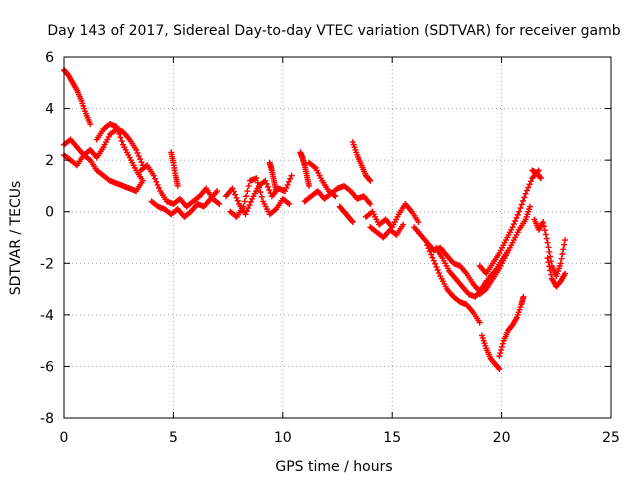  What do you see at coordinates (16, 238) in the screenshot?
I see `y-axis-label: SDTVAR / TECUs` at bounding box center [16, 238].